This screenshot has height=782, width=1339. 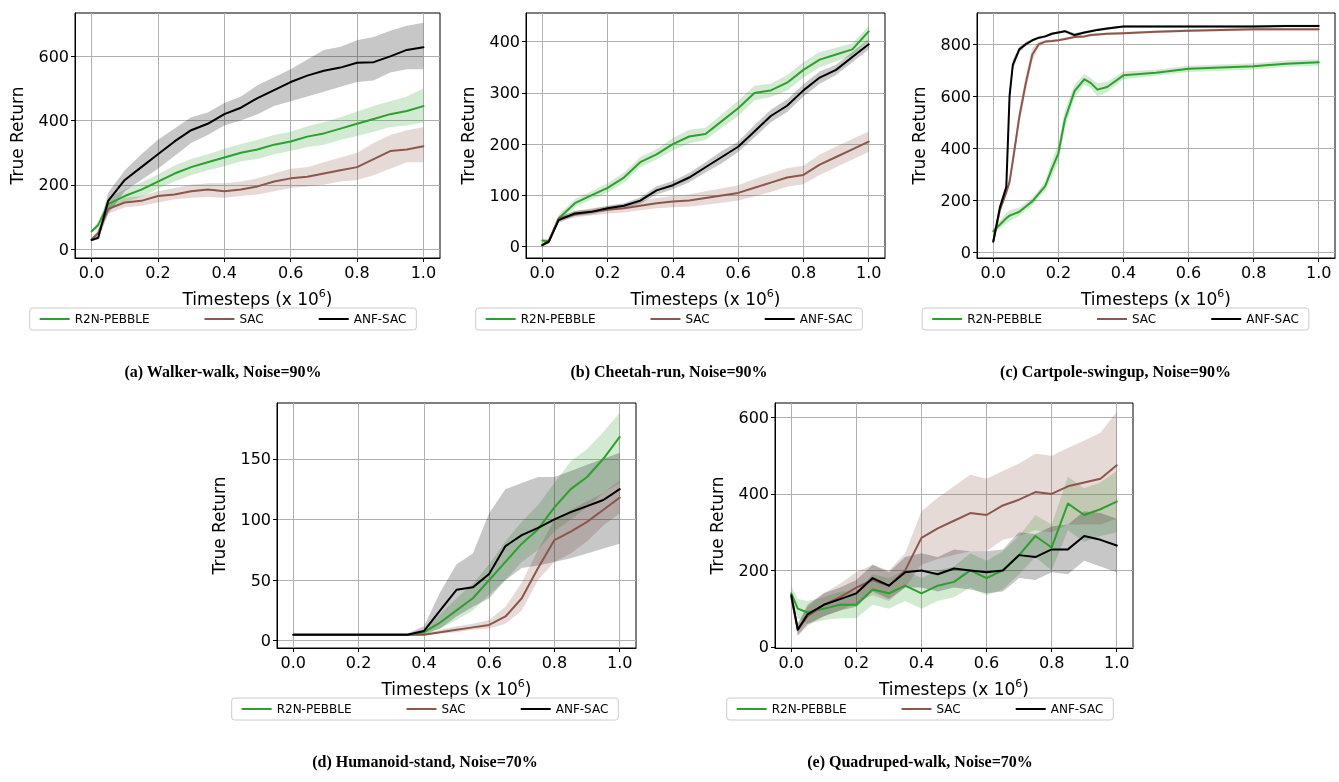 I want to click on text: (a) Walker-walk, Noise=90%, so click(x=223, y=371).